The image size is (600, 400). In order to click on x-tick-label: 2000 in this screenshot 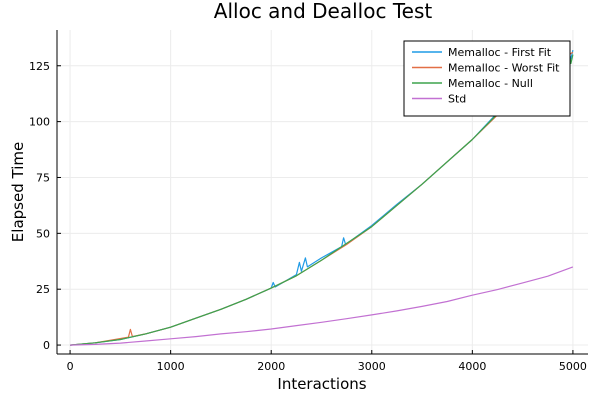, I will do `click(271, 366)`.